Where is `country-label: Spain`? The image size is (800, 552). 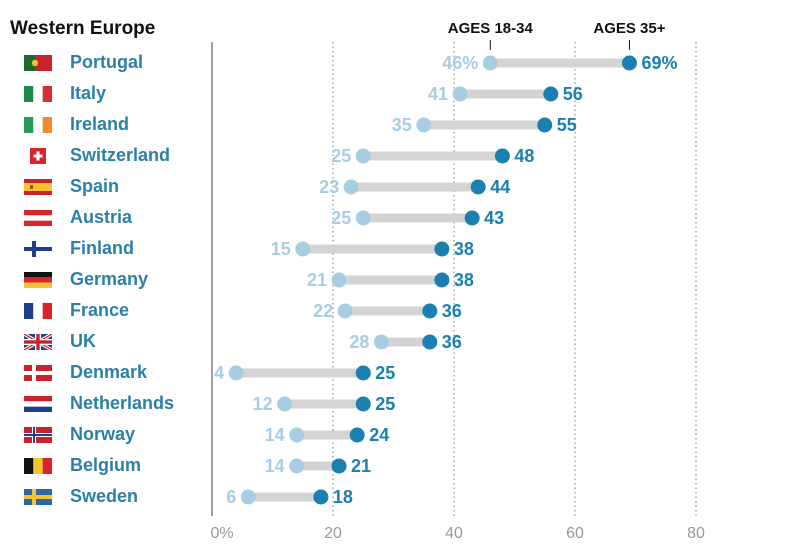 country-label: Spain is located at coordinates (95, 186).